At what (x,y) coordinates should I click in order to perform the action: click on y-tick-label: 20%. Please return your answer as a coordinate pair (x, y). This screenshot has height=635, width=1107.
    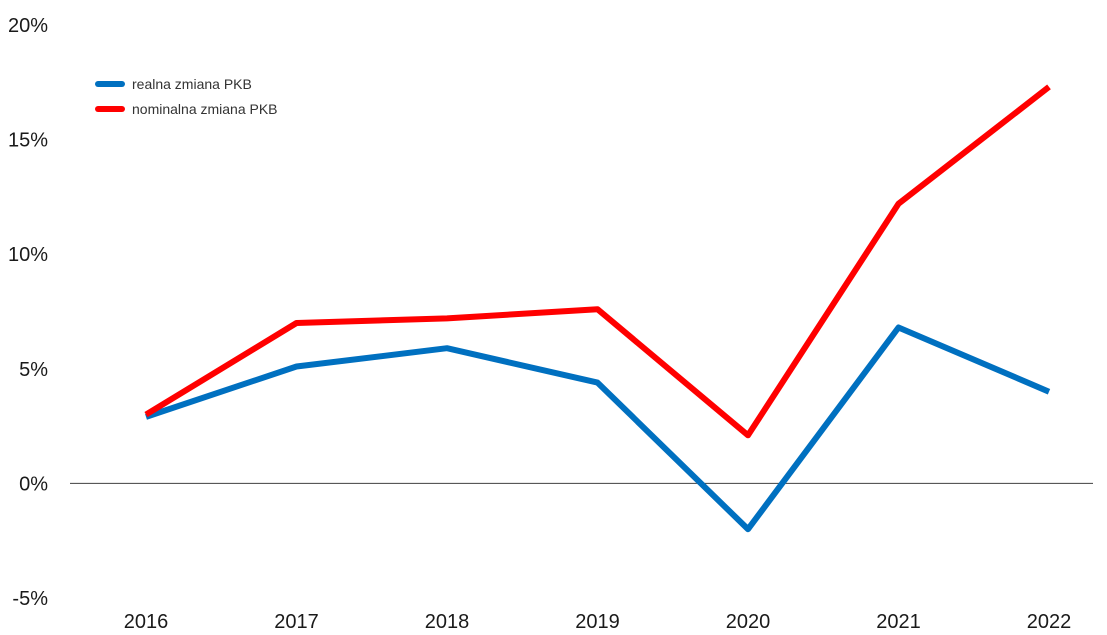
    Looking at the image, I should click on (28, 26).